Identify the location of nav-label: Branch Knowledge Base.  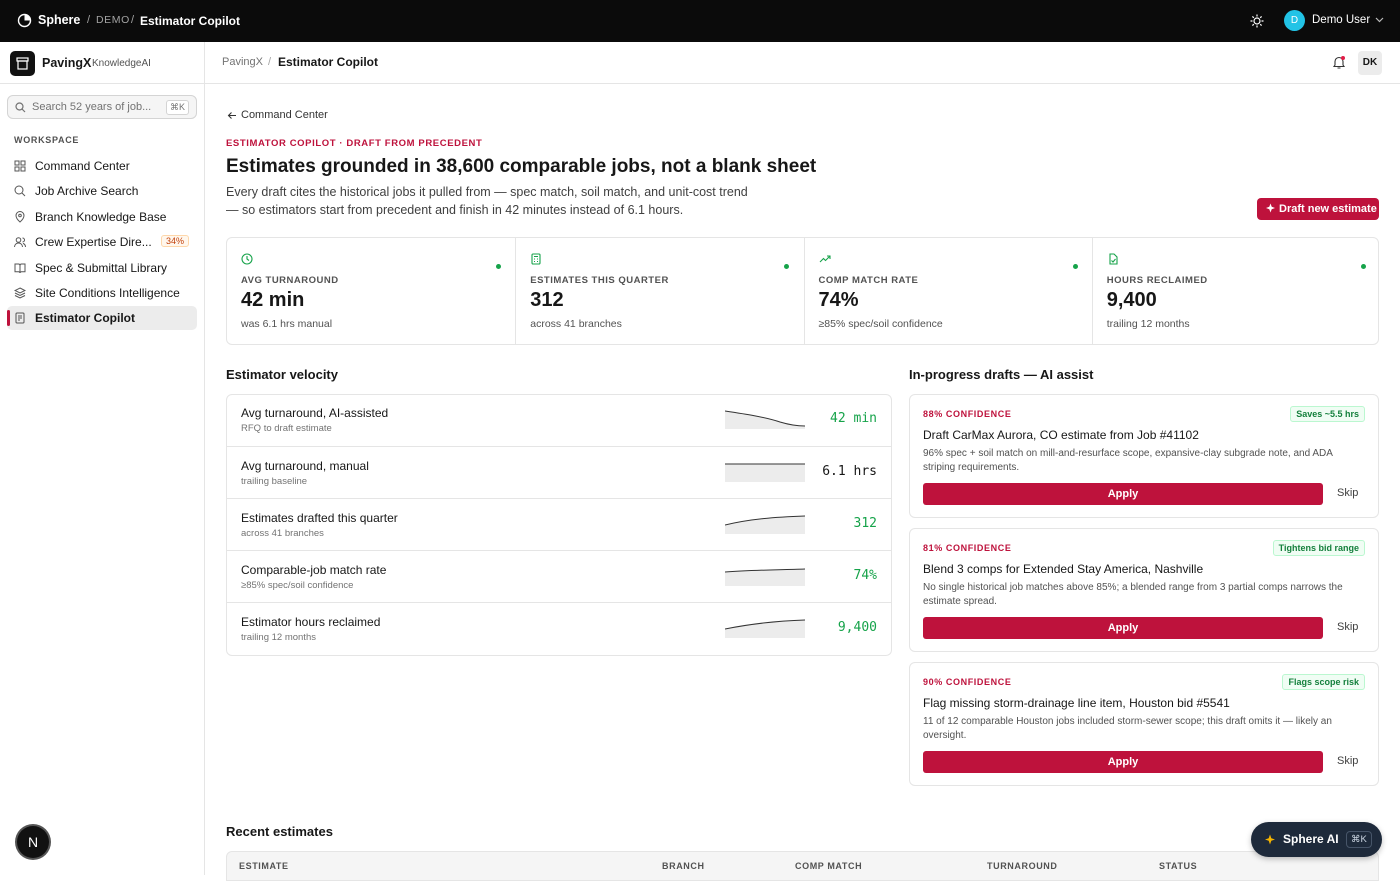
(101, 216).